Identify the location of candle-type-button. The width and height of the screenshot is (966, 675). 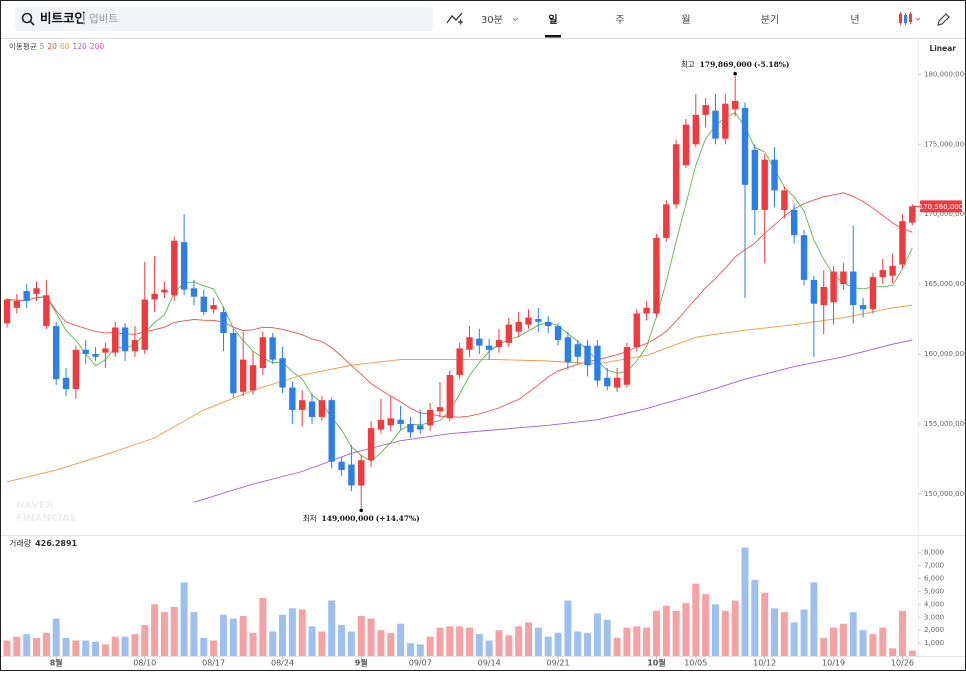
(910, 18).